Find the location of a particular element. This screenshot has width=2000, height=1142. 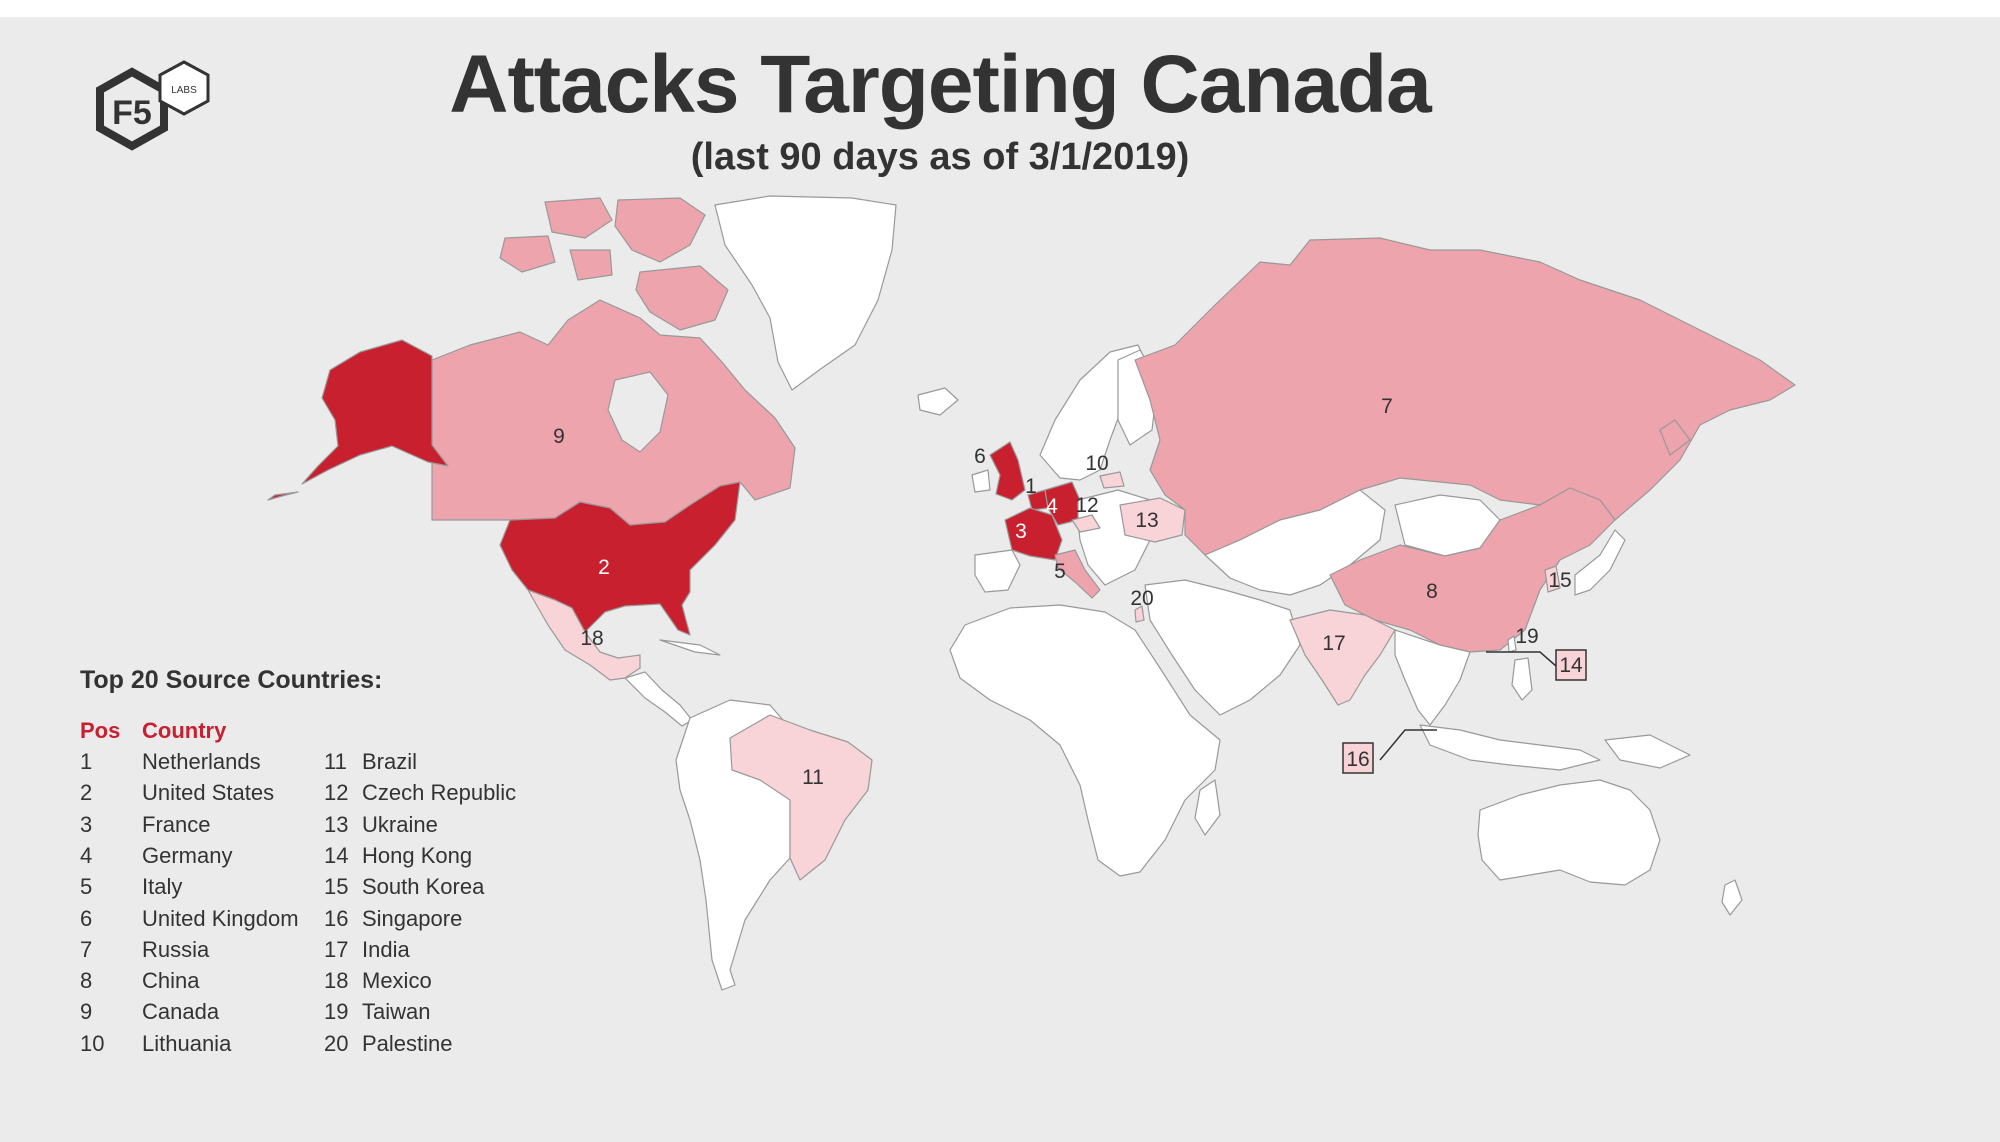

legend-header-pos: Pos is located at coordinates (100, 730).